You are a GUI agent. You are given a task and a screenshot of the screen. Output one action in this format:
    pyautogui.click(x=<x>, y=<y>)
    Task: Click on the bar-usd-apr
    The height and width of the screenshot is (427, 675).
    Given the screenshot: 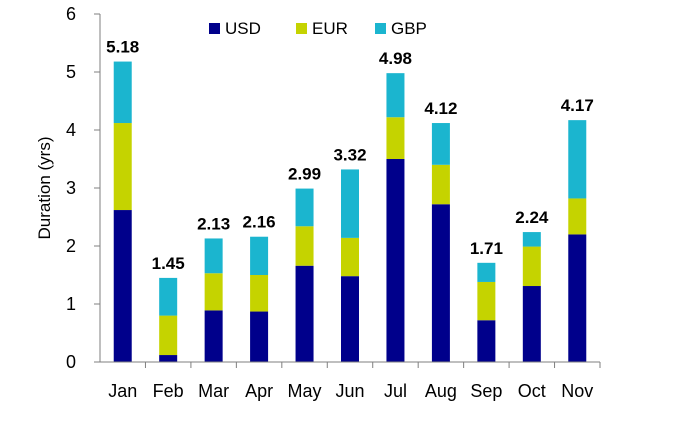 What is the action you would take?
    pyautogui.click(x=259, y=336)
    